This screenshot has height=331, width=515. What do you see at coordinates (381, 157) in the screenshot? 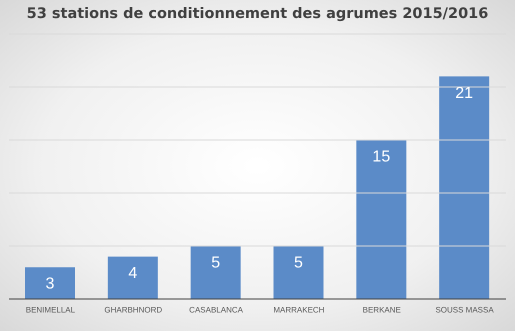
I see `data-label: 15` at bounding box center [381, 157].